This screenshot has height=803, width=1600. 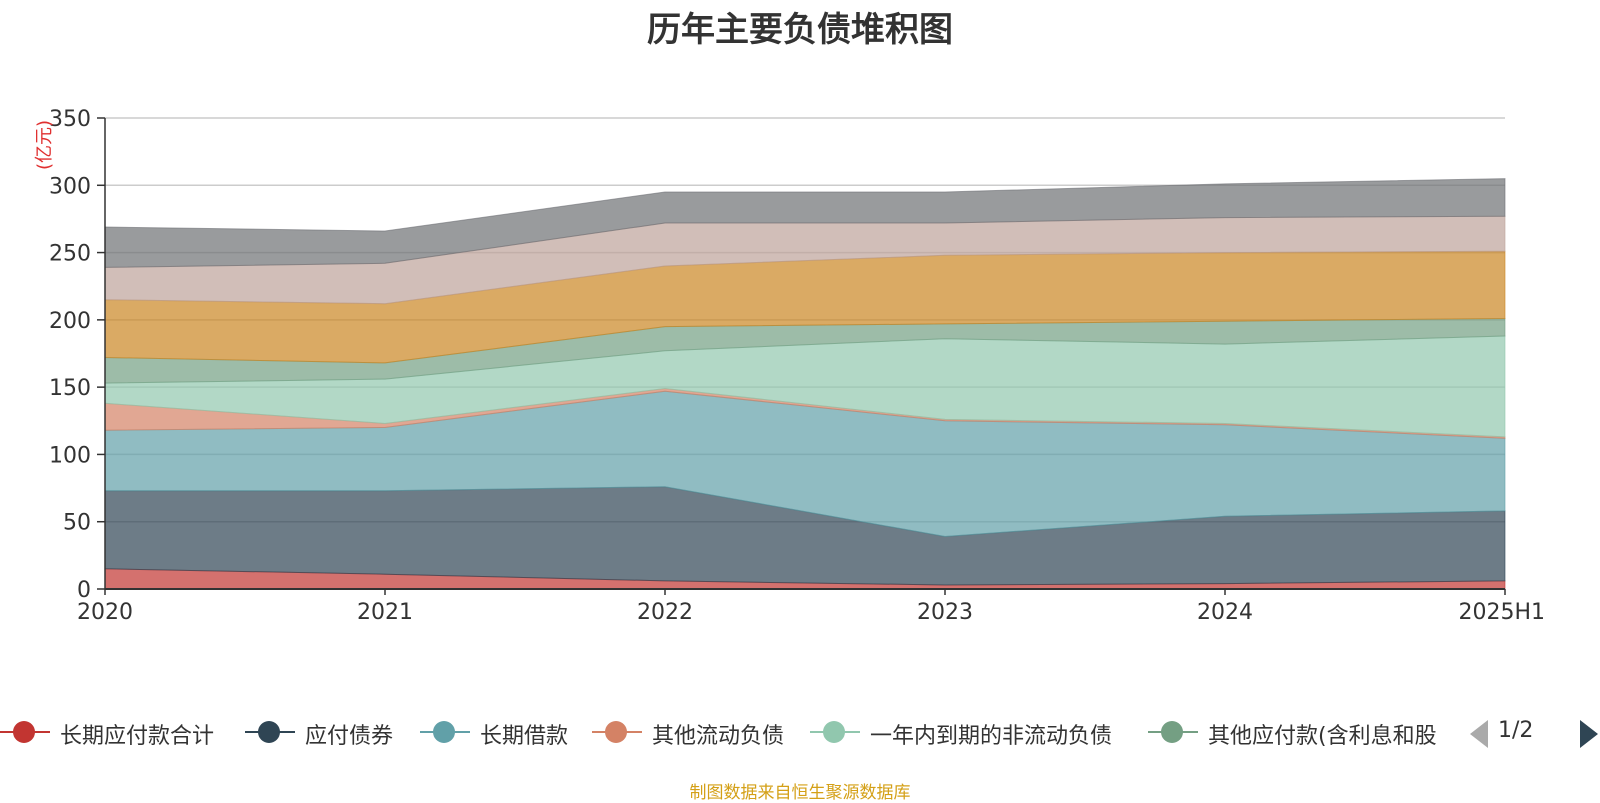 What do you see at coordinates (1535, 732) in the screenshot?
I see `legend-pager: 1/2` at bounding box center [1535, 732].